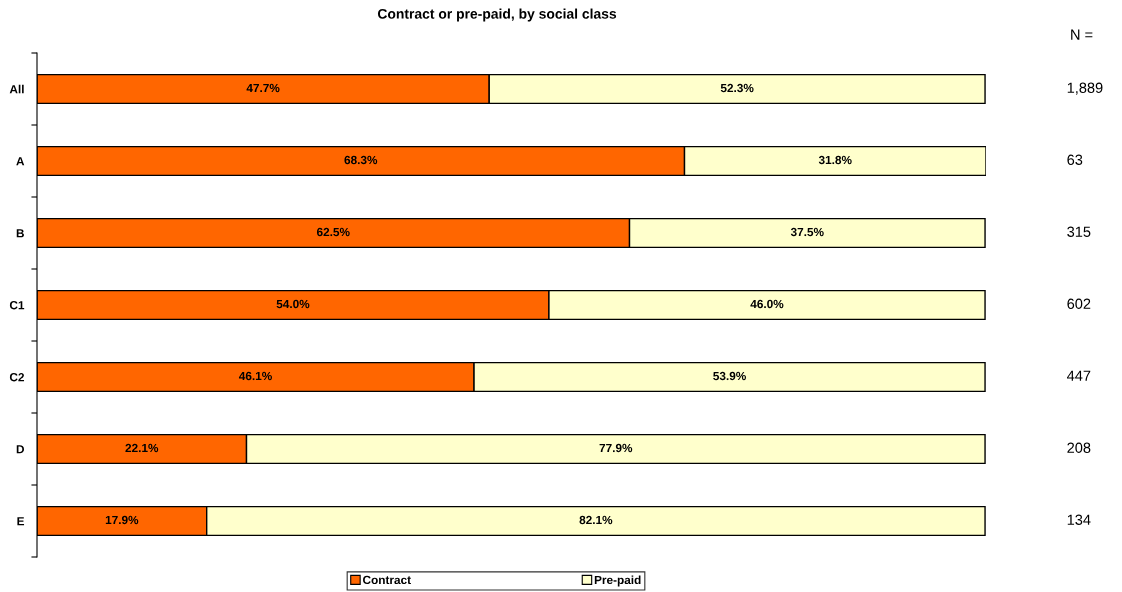 The width and height of the screenshot is (1122, 592). I want to click on text: 63, so click(1075, 159).